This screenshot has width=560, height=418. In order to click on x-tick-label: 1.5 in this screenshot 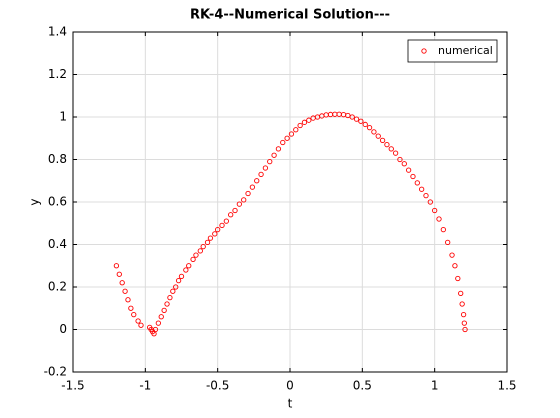, I will do `click(506, 386)`.